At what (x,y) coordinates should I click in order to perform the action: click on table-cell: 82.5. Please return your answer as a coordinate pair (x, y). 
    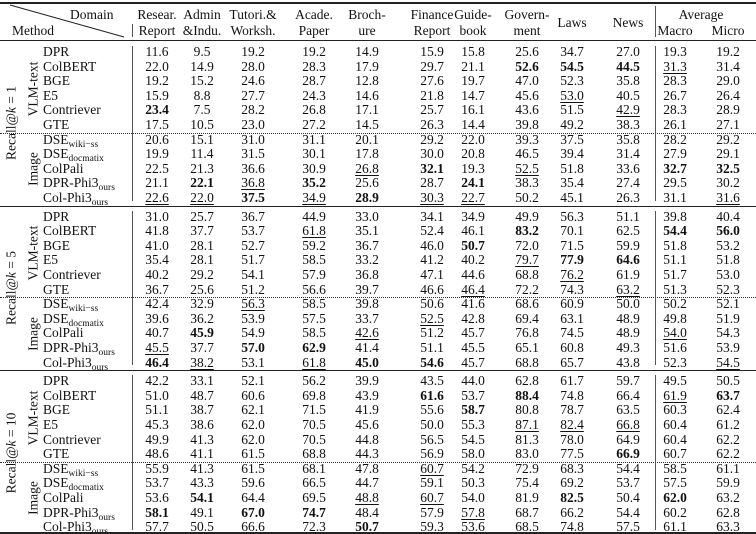
    Looking at the image, I should click on (572, 497).